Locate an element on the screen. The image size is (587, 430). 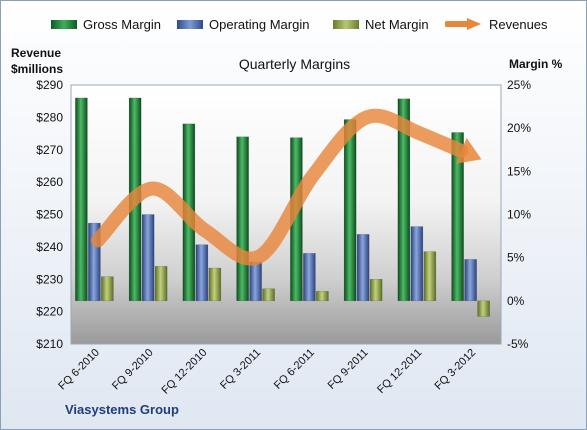
legend-swatch-revenues is located at coordinates (464, 24).